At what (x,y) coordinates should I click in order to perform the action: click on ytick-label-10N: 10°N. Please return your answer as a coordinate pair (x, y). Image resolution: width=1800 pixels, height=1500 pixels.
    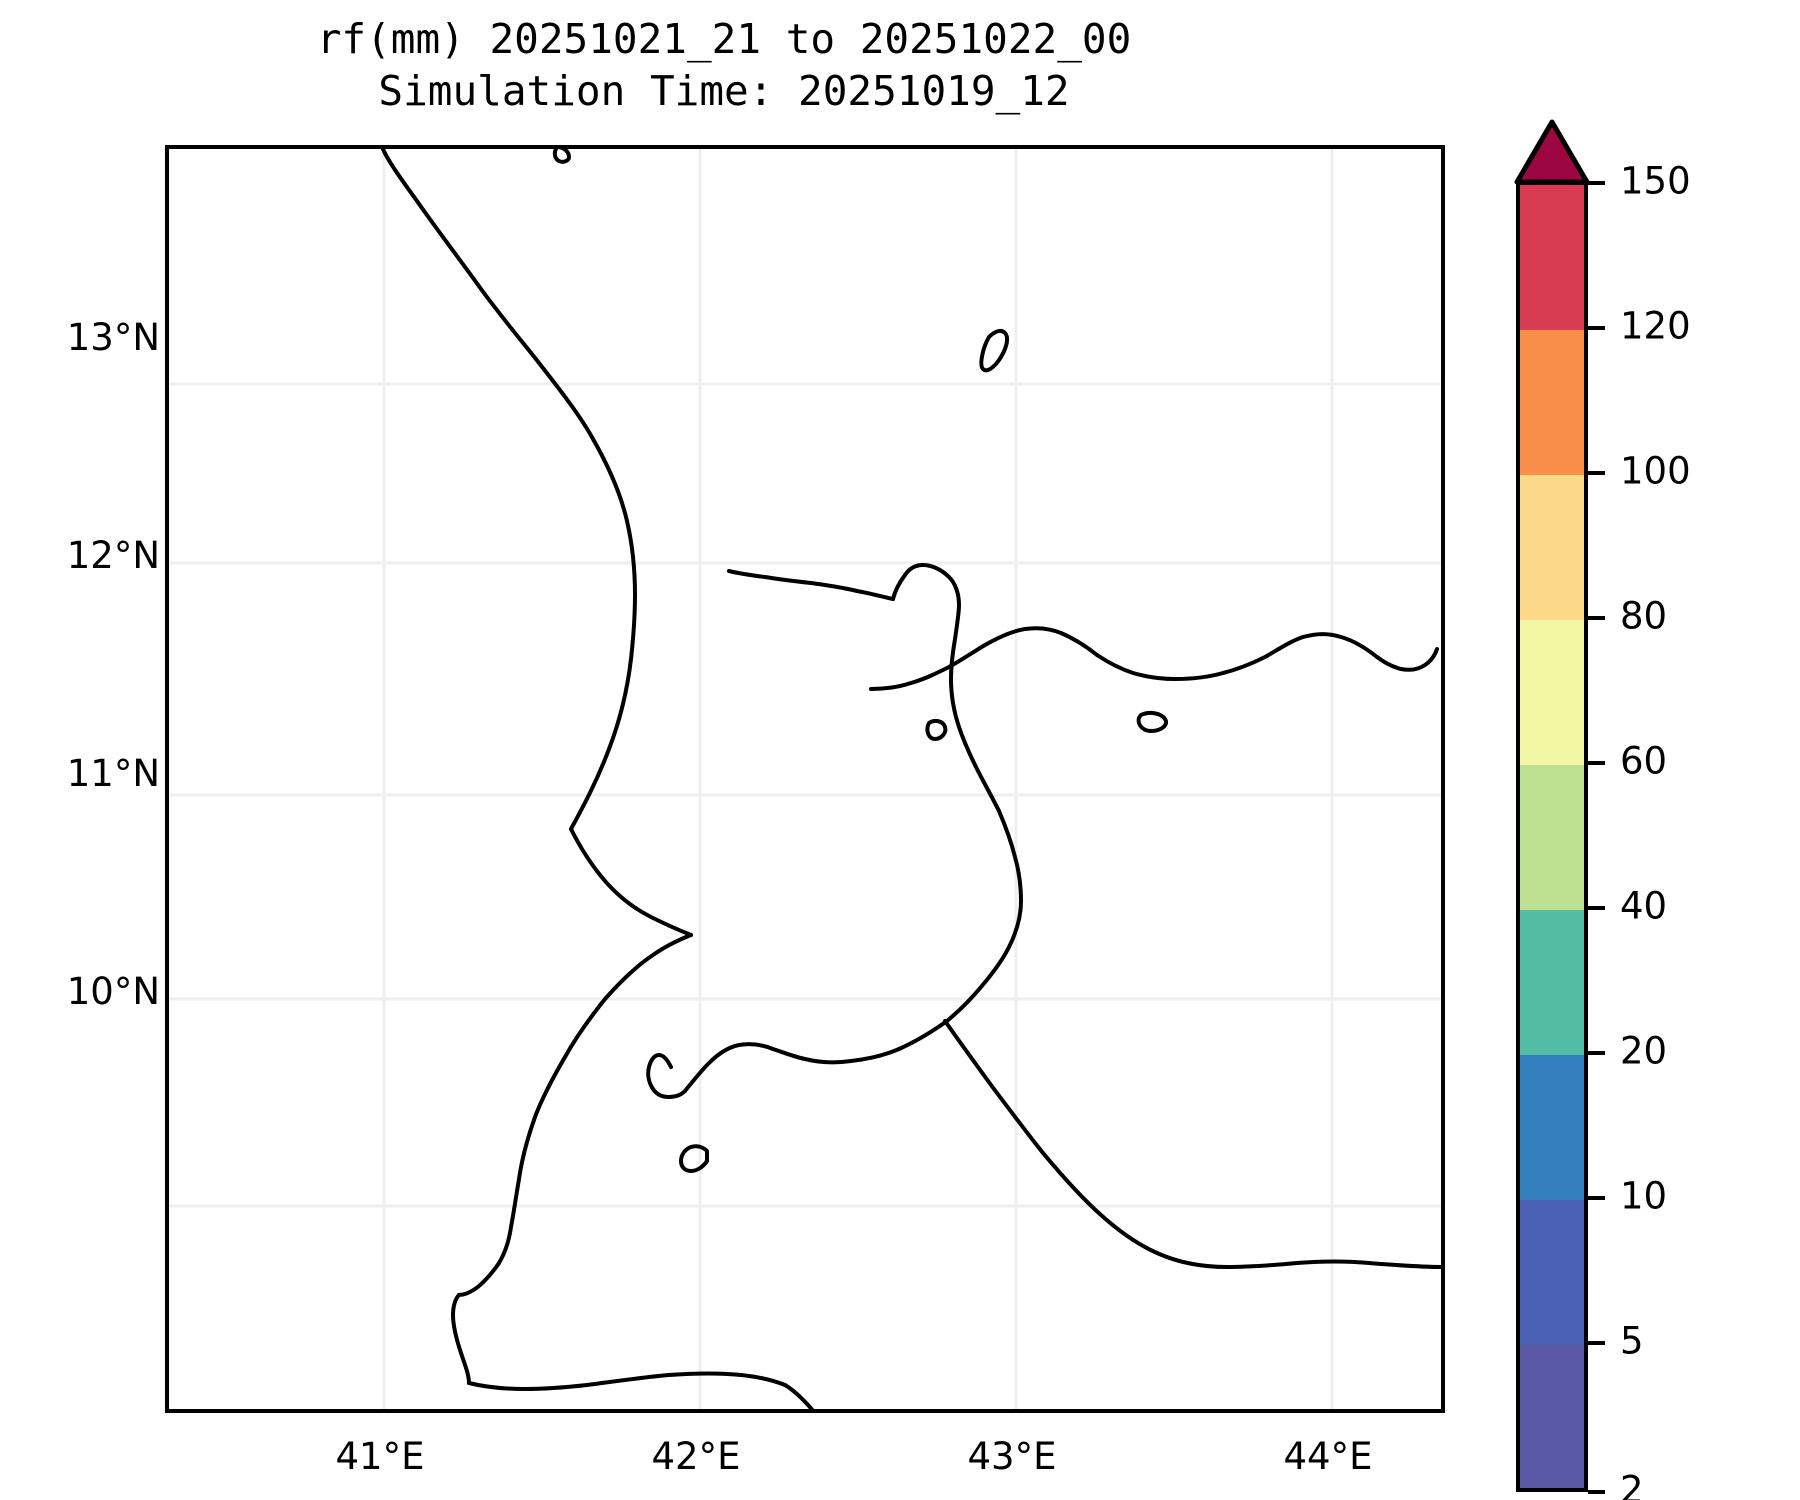
    Looking at the image, I should click on (113, 991).